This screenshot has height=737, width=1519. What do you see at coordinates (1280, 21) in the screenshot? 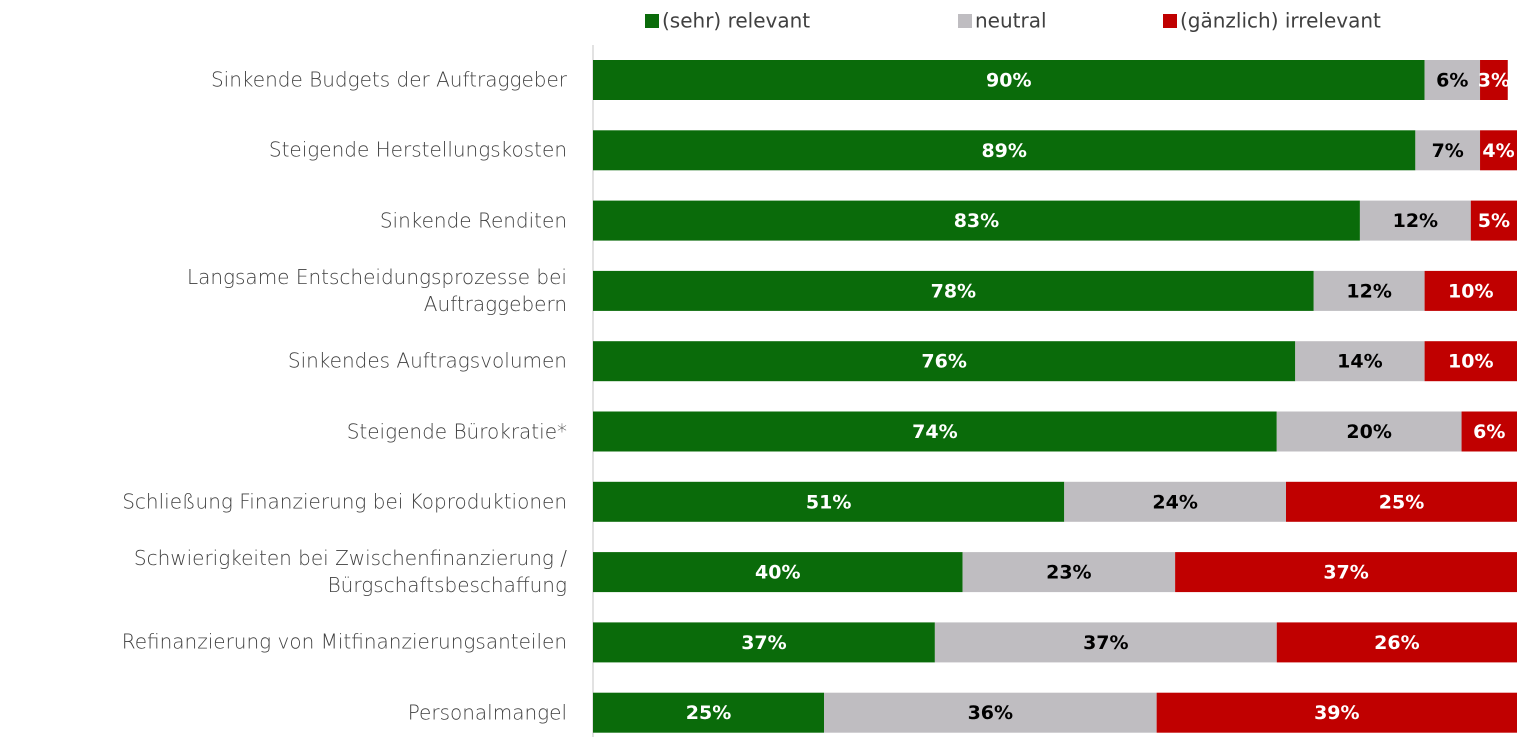
I see `legend-label: (gänzlich) irrelevant` at bounding box center [1280, 21].